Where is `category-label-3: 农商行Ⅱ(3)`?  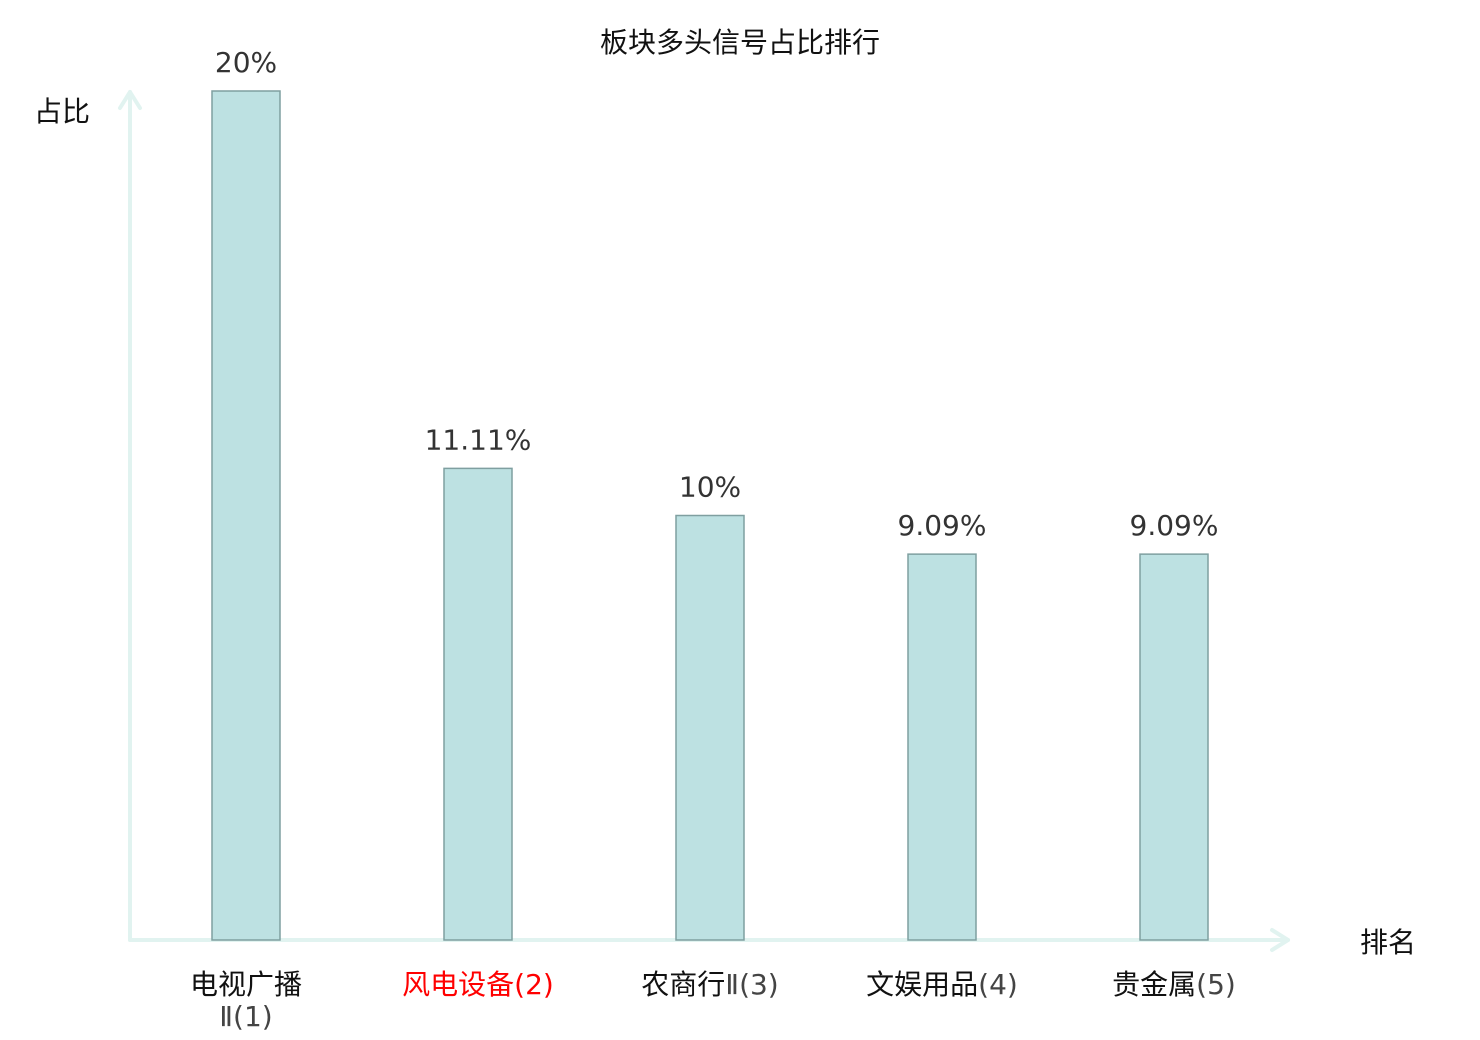
category-label-3: 农商行Ⅱ(3) is located at coordinates (709, 984).